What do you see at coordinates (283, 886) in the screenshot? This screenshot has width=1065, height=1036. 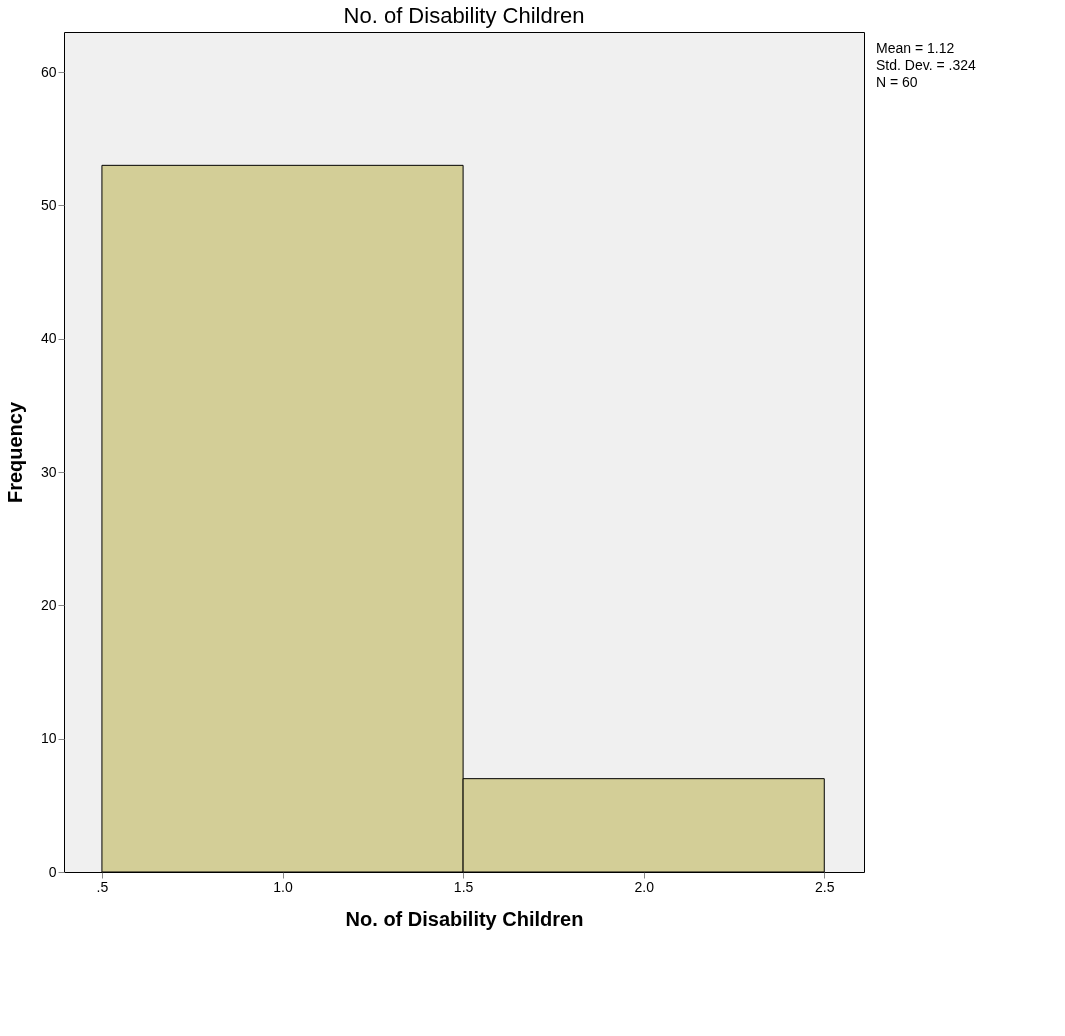 I see `x-tick-label: 1.0` at bounding box center [283, 886].